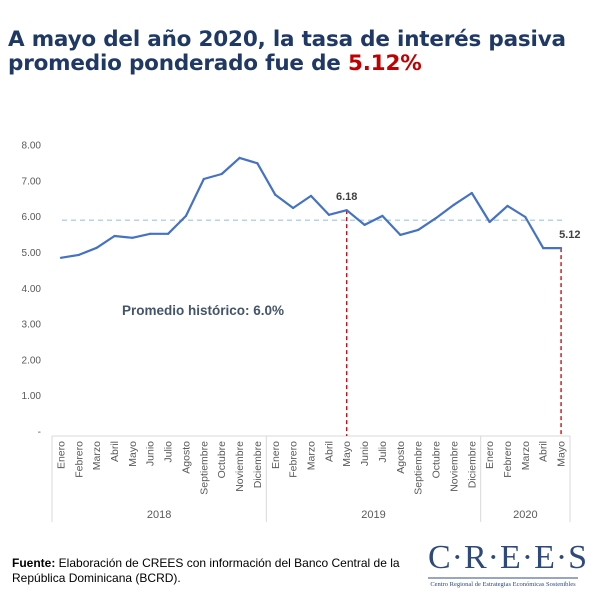 This screenshot has height=600, width=600. I want to click on x-group-label: 2019, so click(373, 515).